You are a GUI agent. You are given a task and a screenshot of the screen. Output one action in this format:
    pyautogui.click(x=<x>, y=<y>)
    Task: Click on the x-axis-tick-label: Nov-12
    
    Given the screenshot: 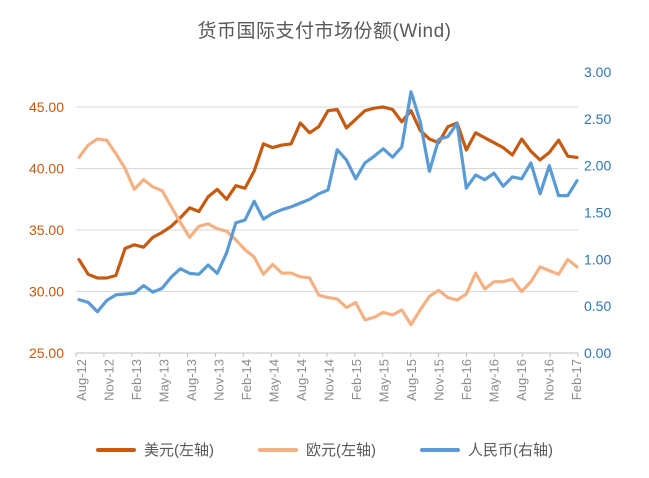 What is the action you would take?
    pyautogui.click(x=109, y=380)
    